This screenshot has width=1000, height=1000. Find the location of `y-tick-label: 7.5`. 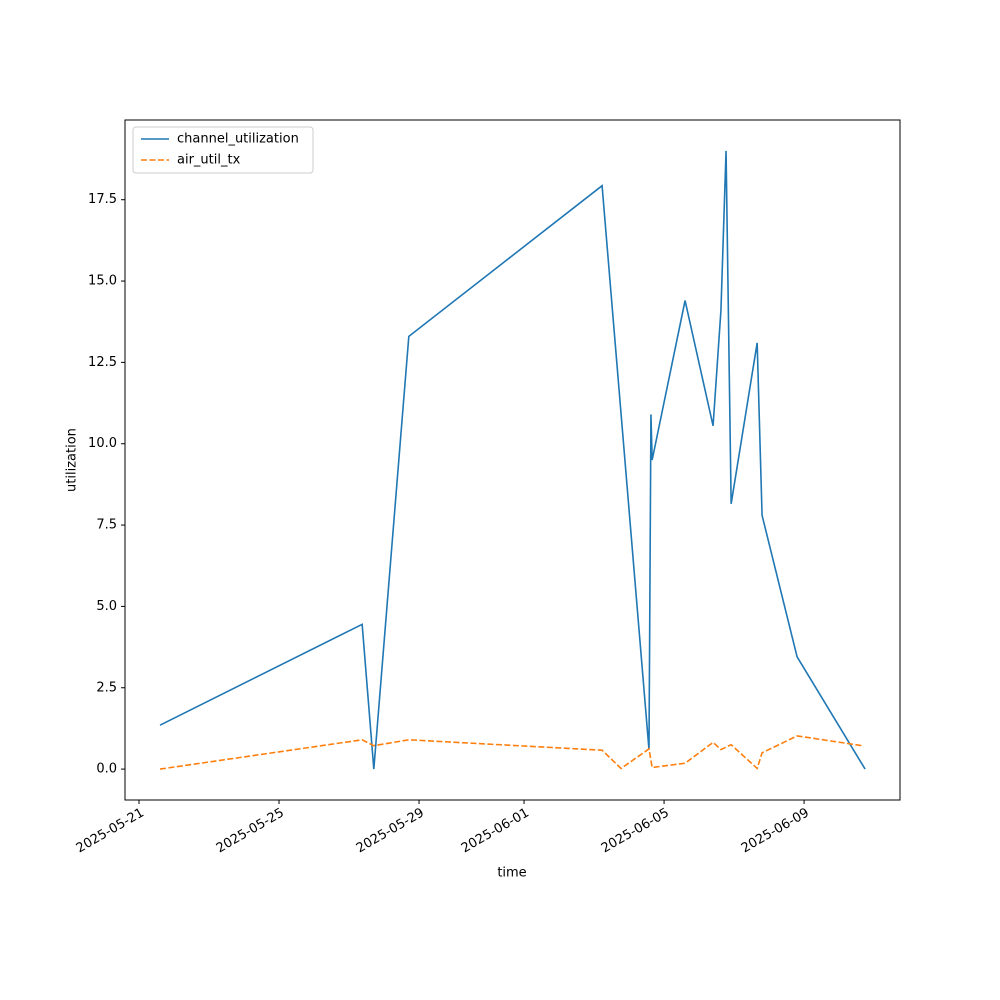

y-tick-label: 7.5 is located at coordinates (106, 525).